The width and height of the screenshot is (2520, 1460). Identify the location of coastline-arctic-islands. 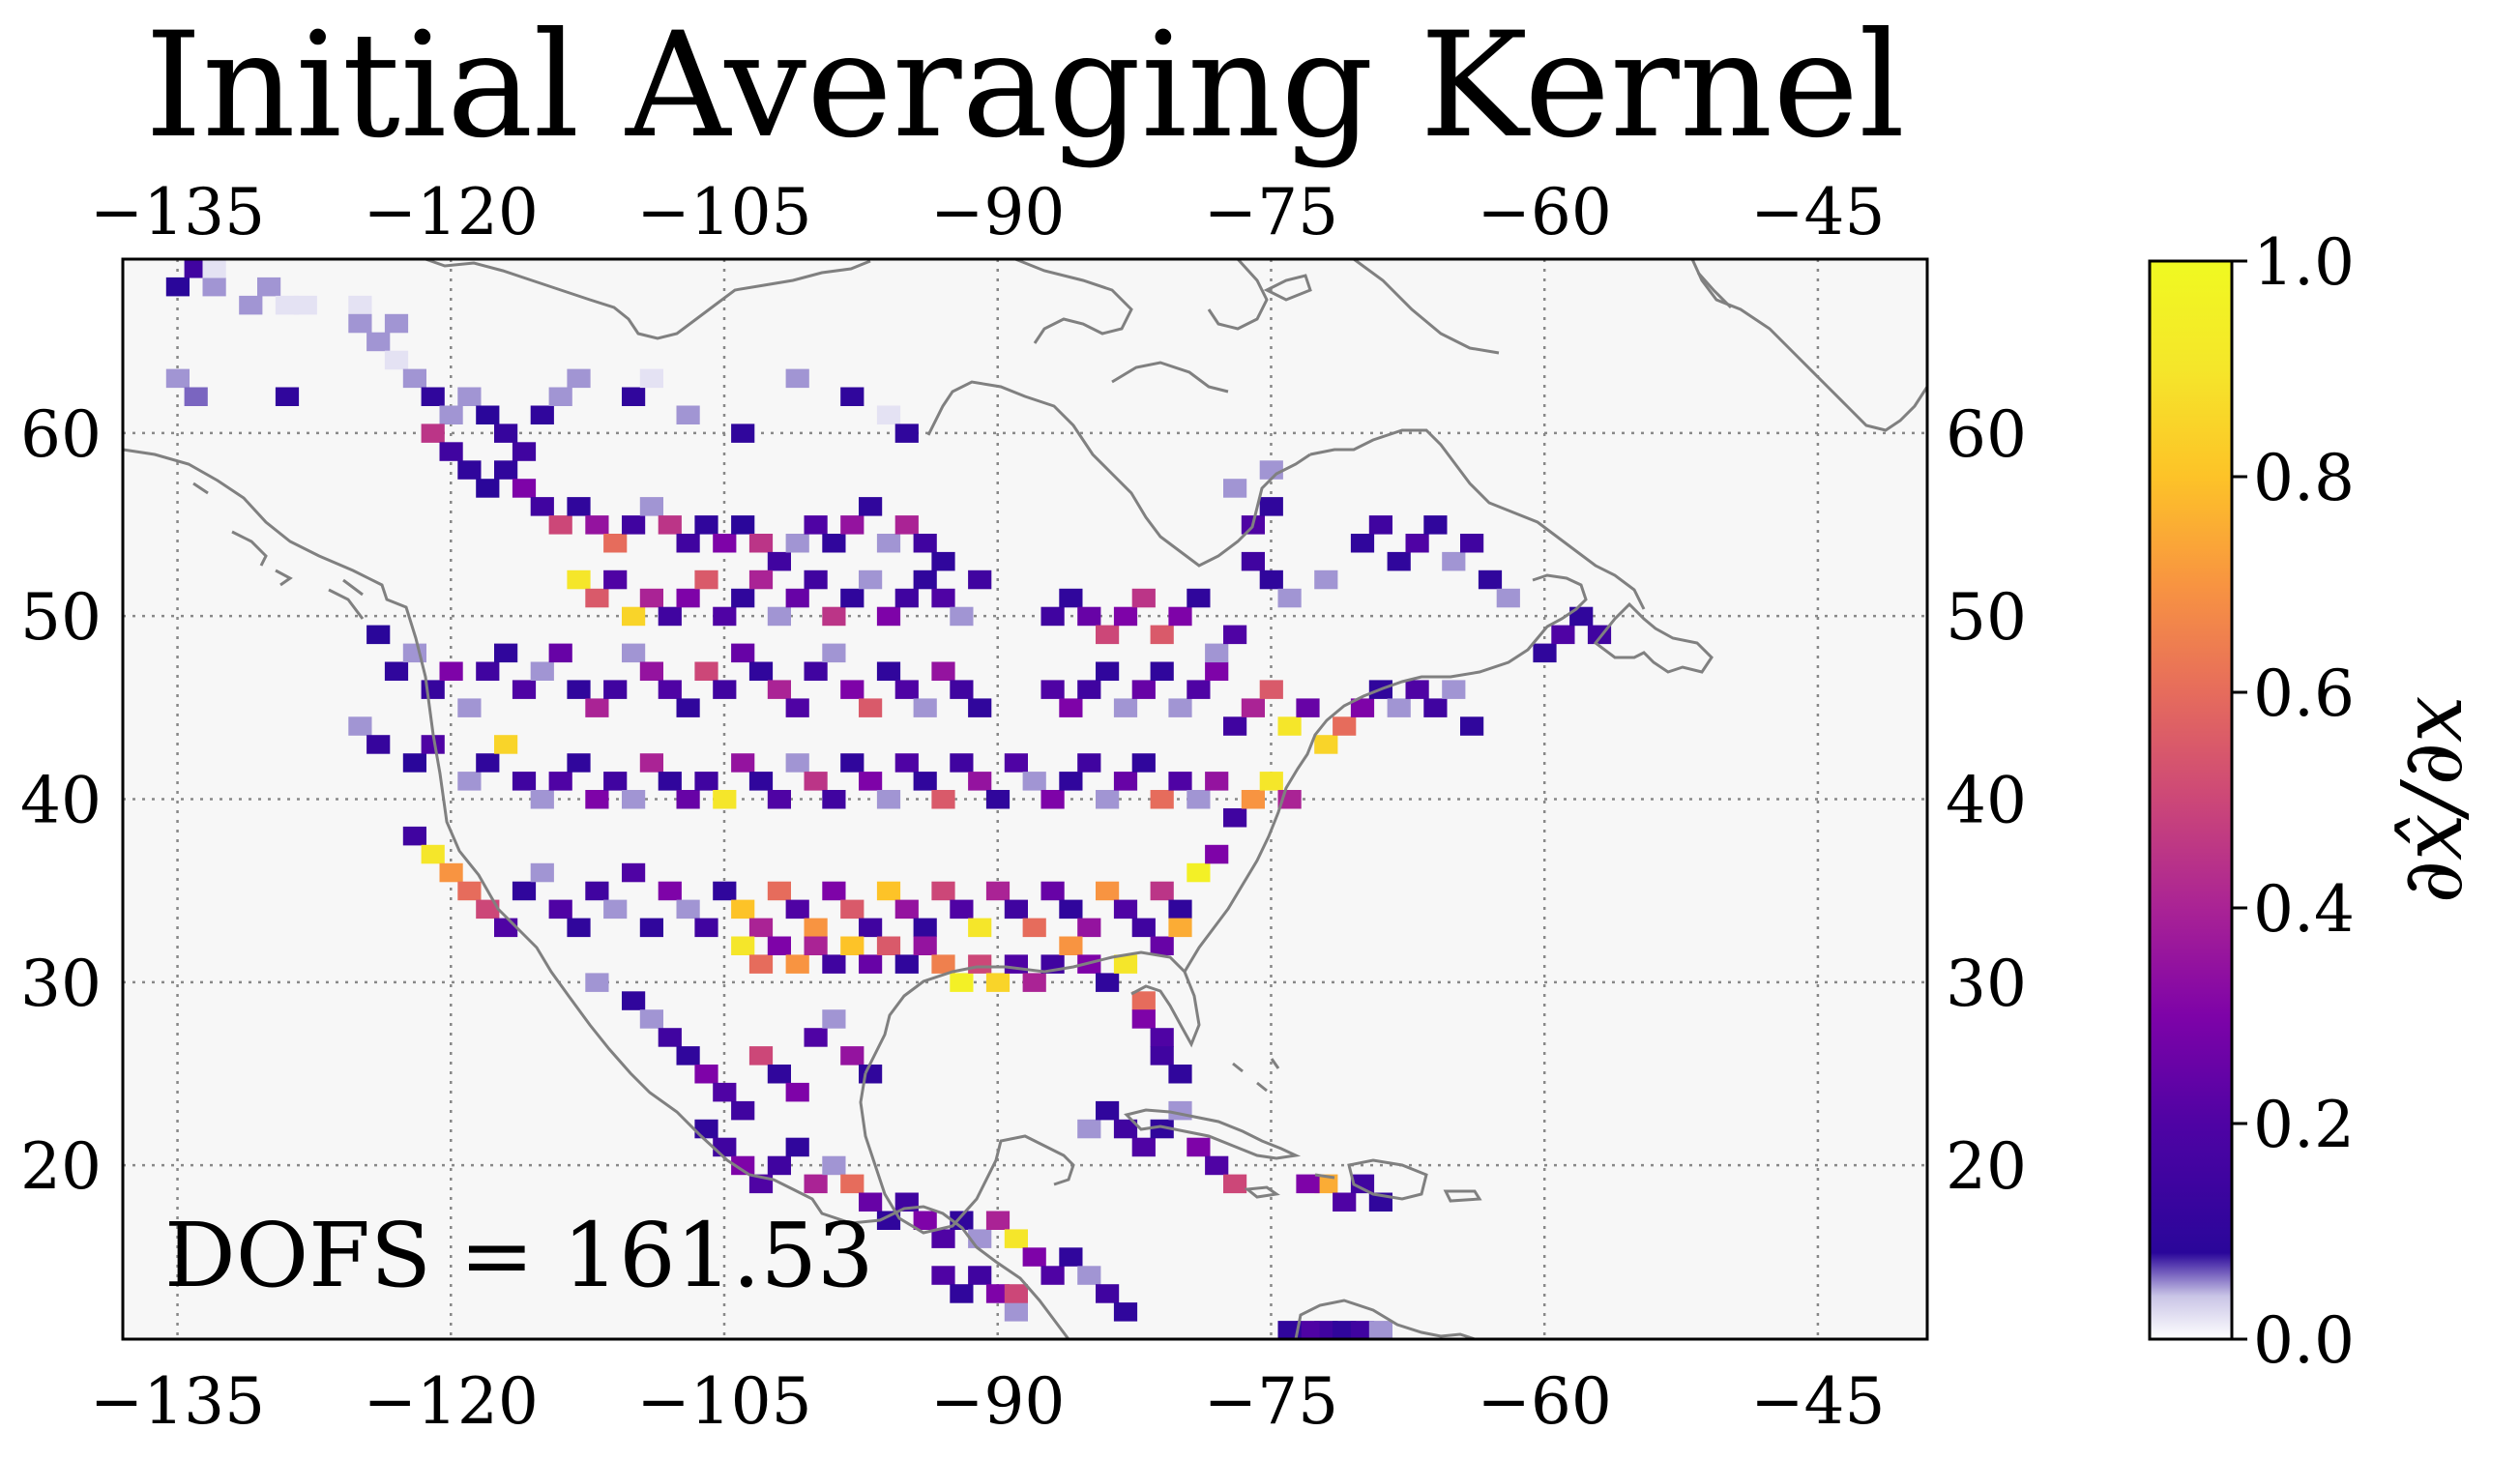
(1257, 326).